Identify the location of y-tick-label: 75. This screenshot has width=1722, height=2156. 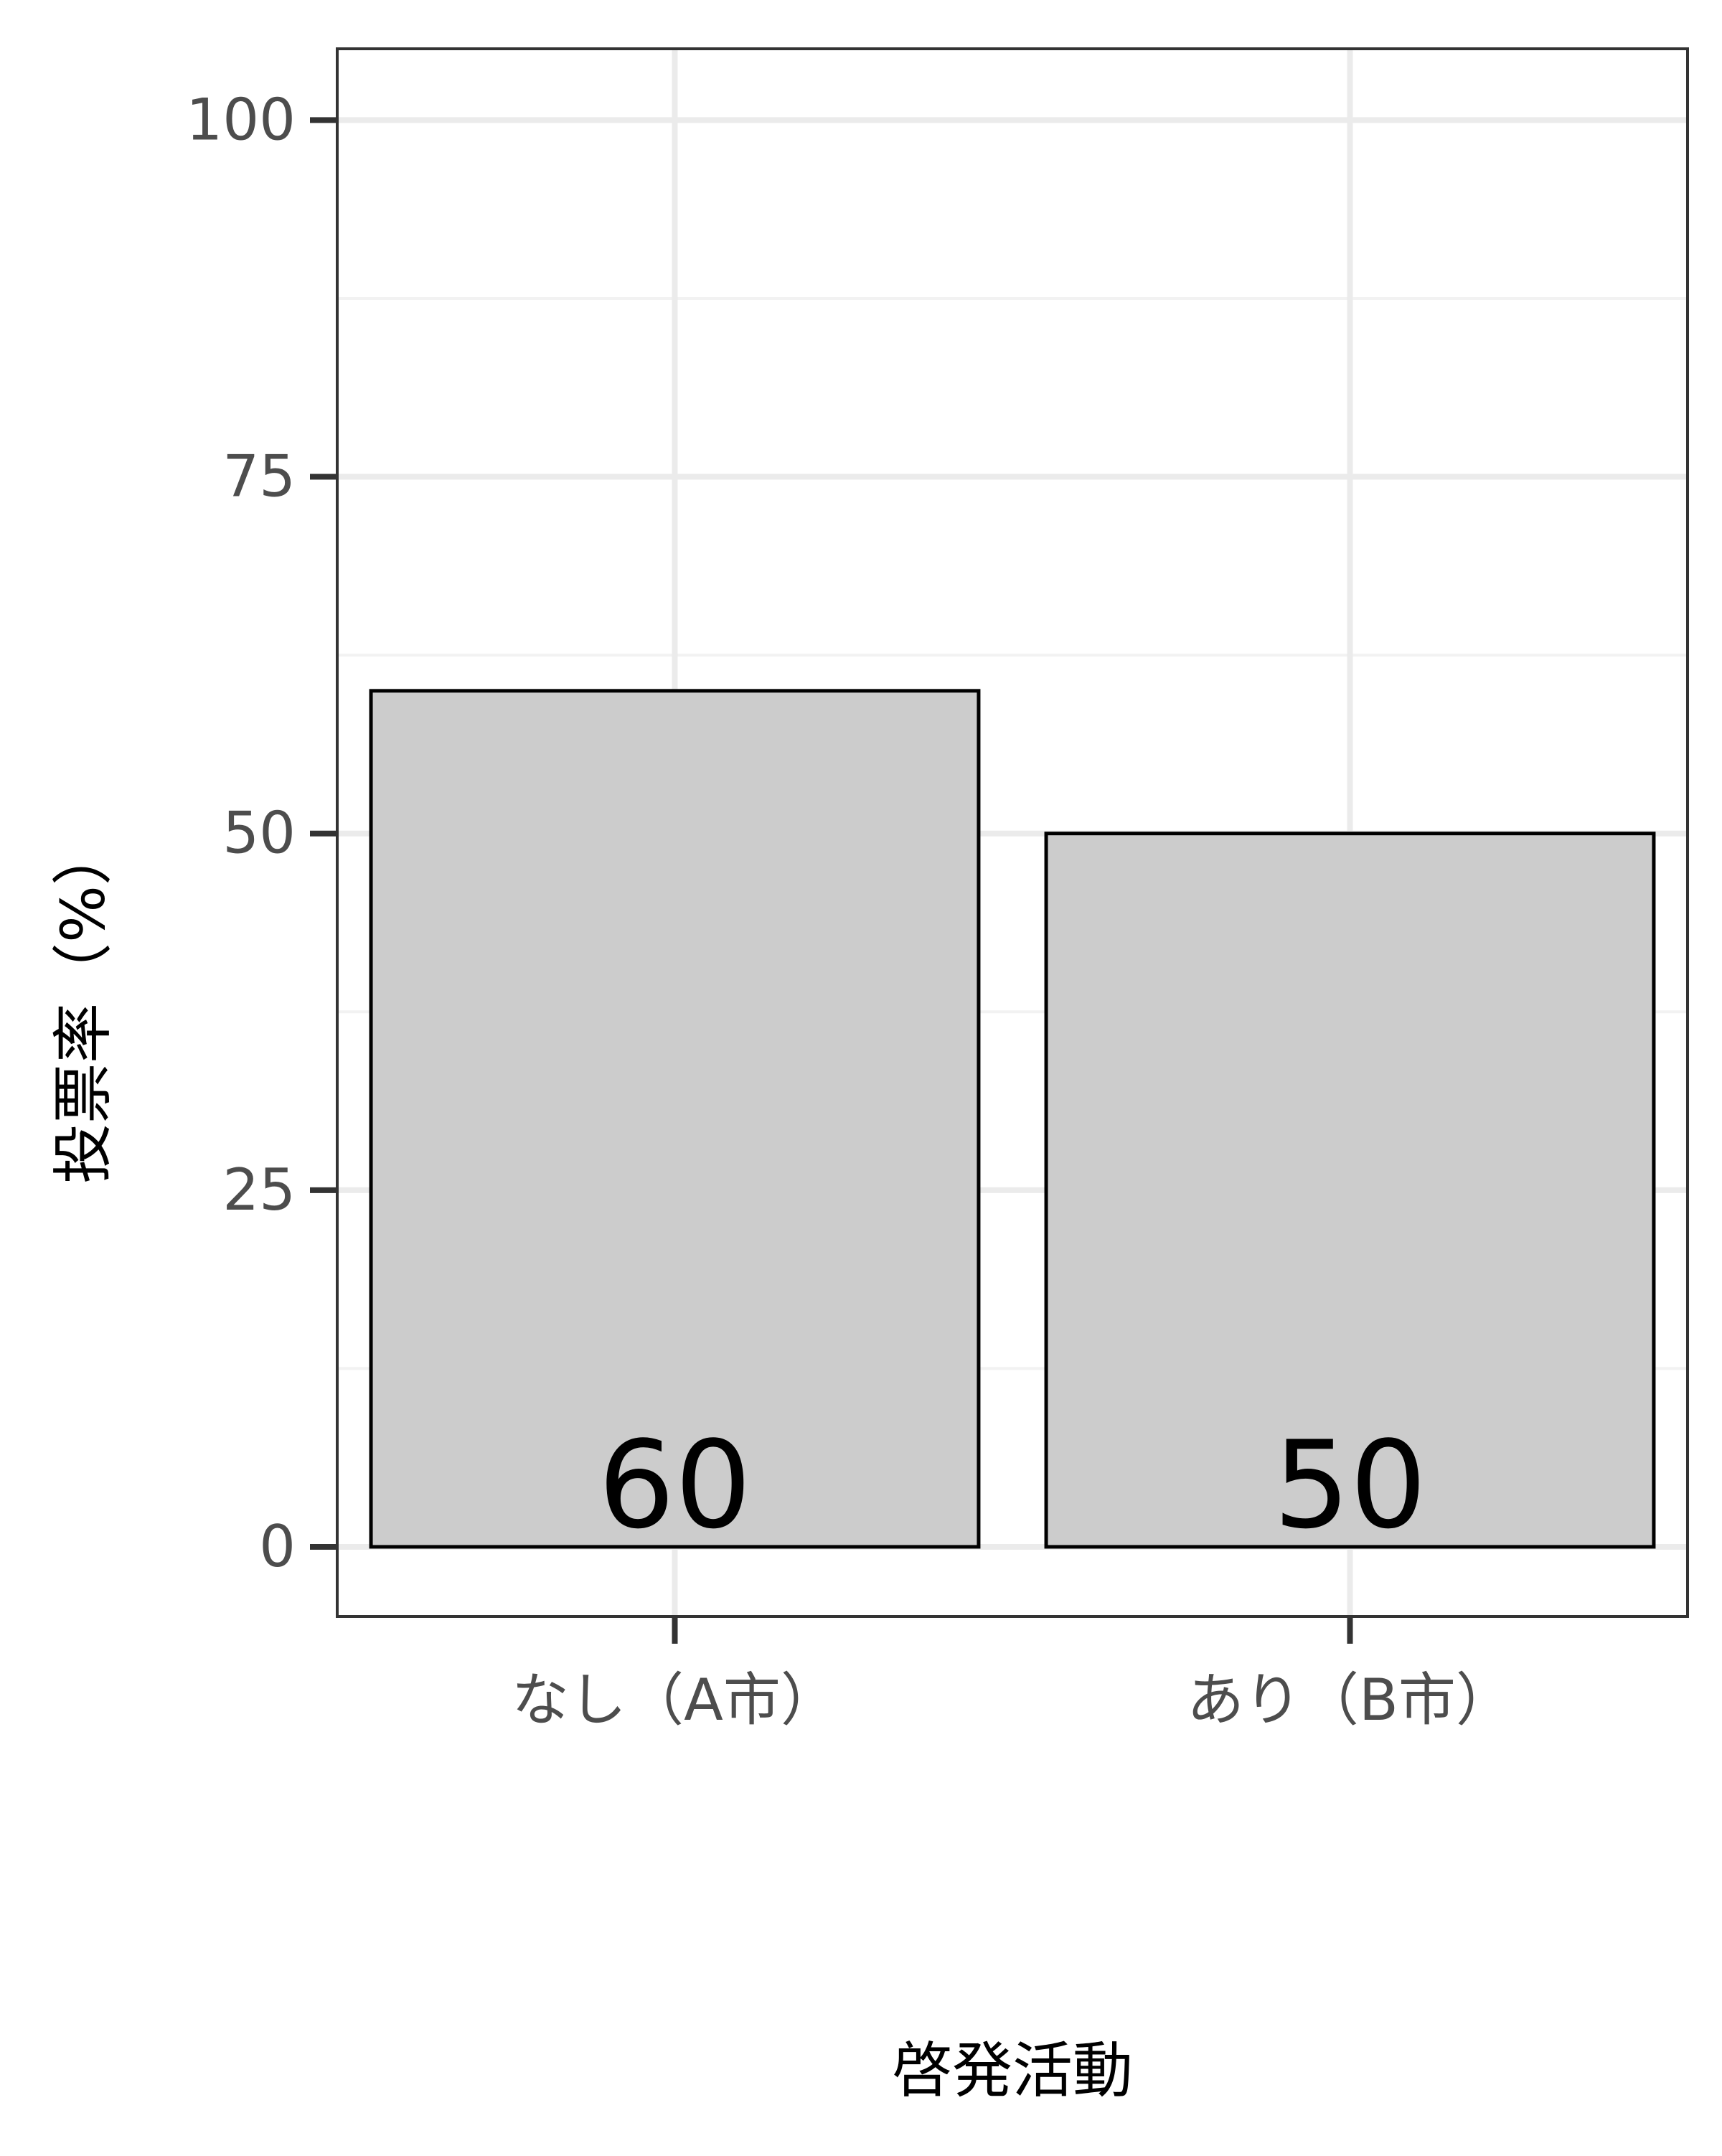
(259, 477).